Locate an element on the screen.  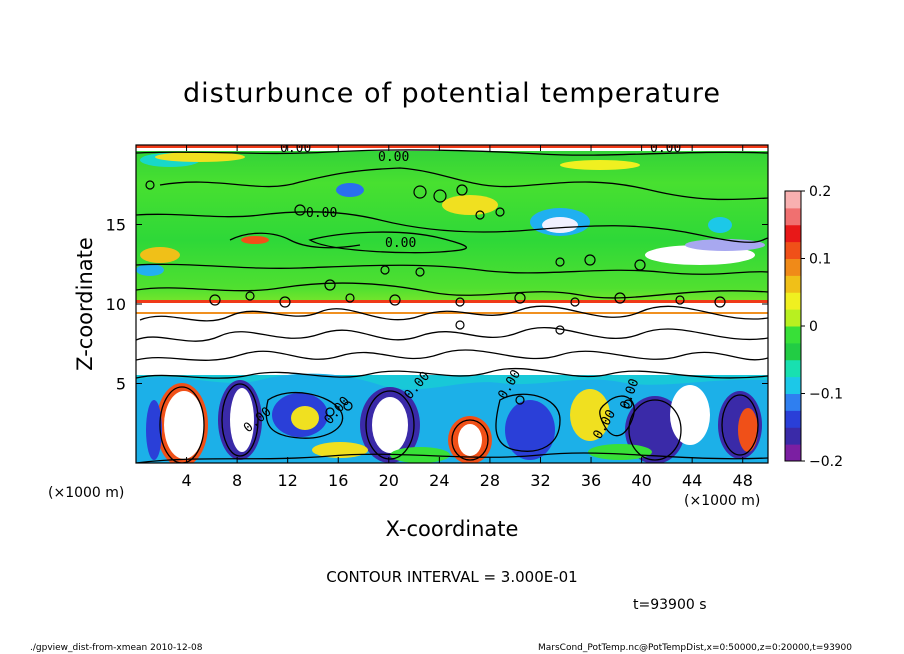
colorbar is located at coordinates (793, 326).